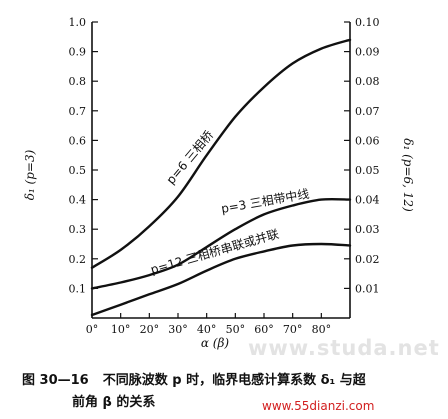 The height and width of the screenshot is (419, 448). I want to click on x-tick-label: 80°, so click(322, 329).